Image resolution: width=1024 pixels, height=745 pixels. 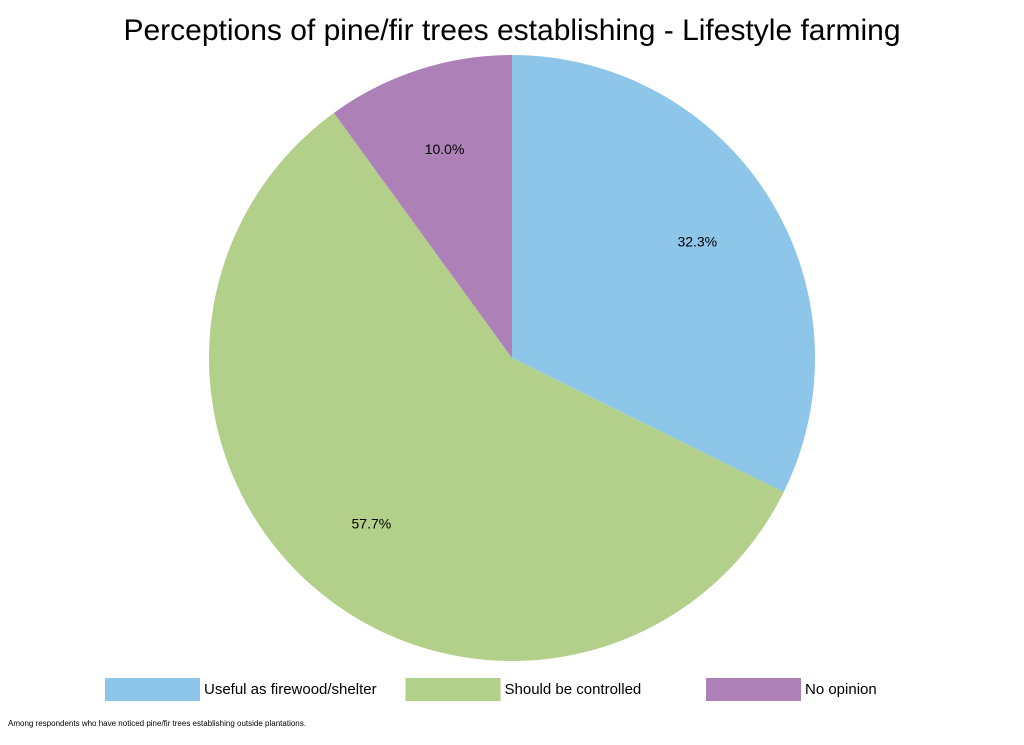 What do you see at coordinates (573, 689) in the screenshot?
I see `legend-label: Should be controlled` at bounding box center [573, 689].